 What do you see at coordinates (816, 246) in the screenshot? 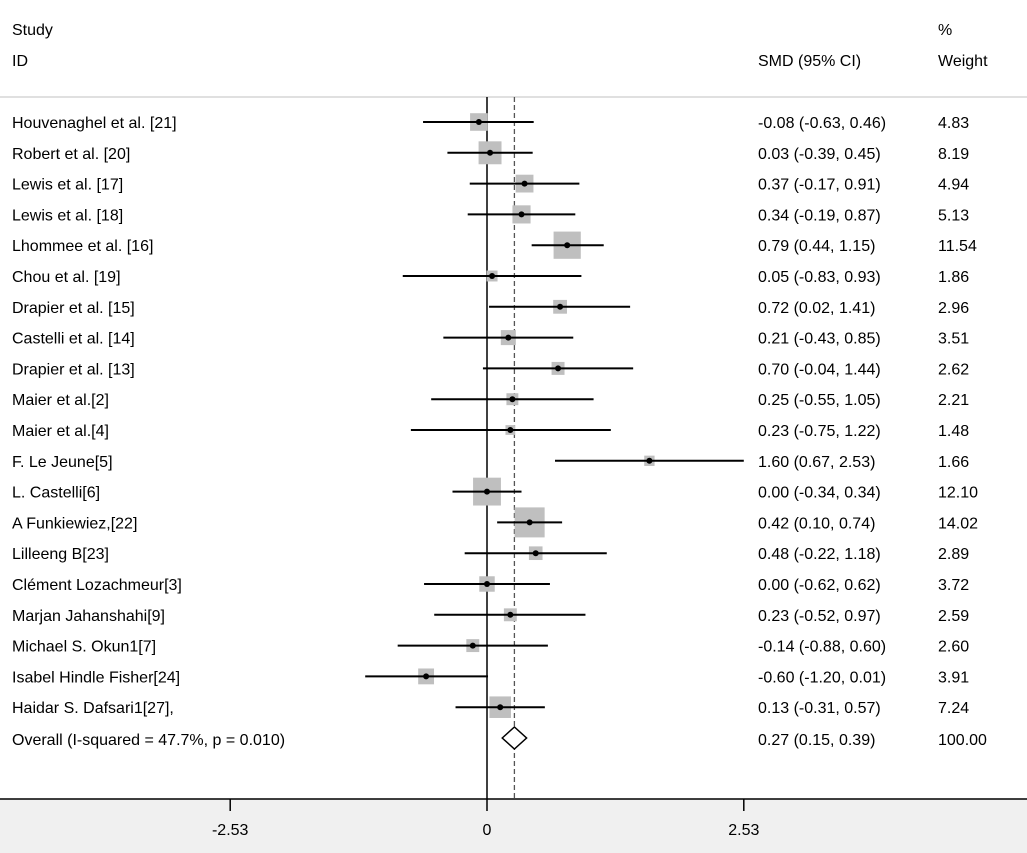
I see `study-ci: 0.79 (0.44, 1.15)` at bounding box center [816, 246].